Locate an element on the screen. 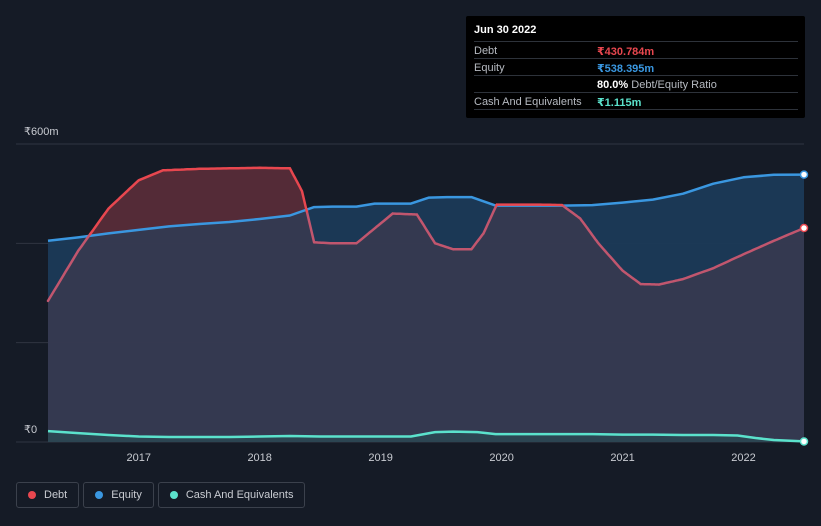  y-tick-label: ₹600m is located at coordinates (41, 132).